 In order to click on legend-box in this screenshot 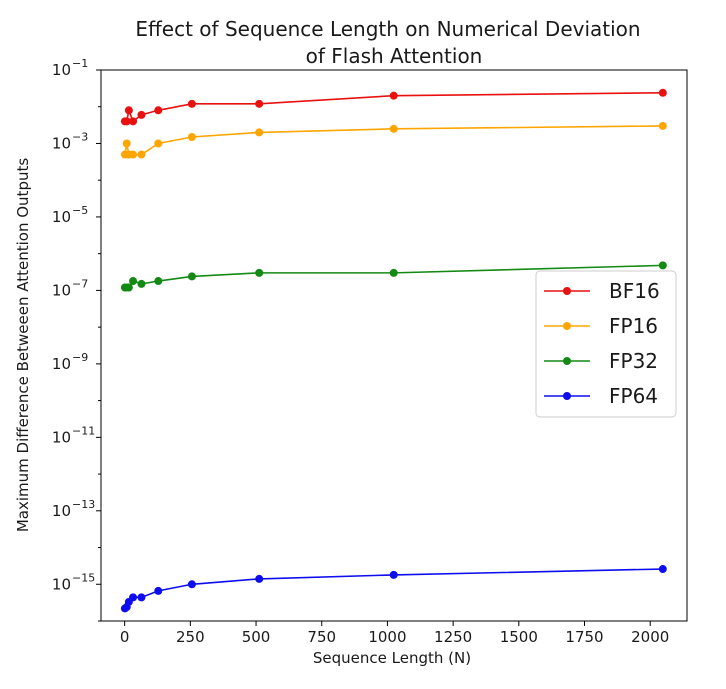, I will do `click(606, 344)`.